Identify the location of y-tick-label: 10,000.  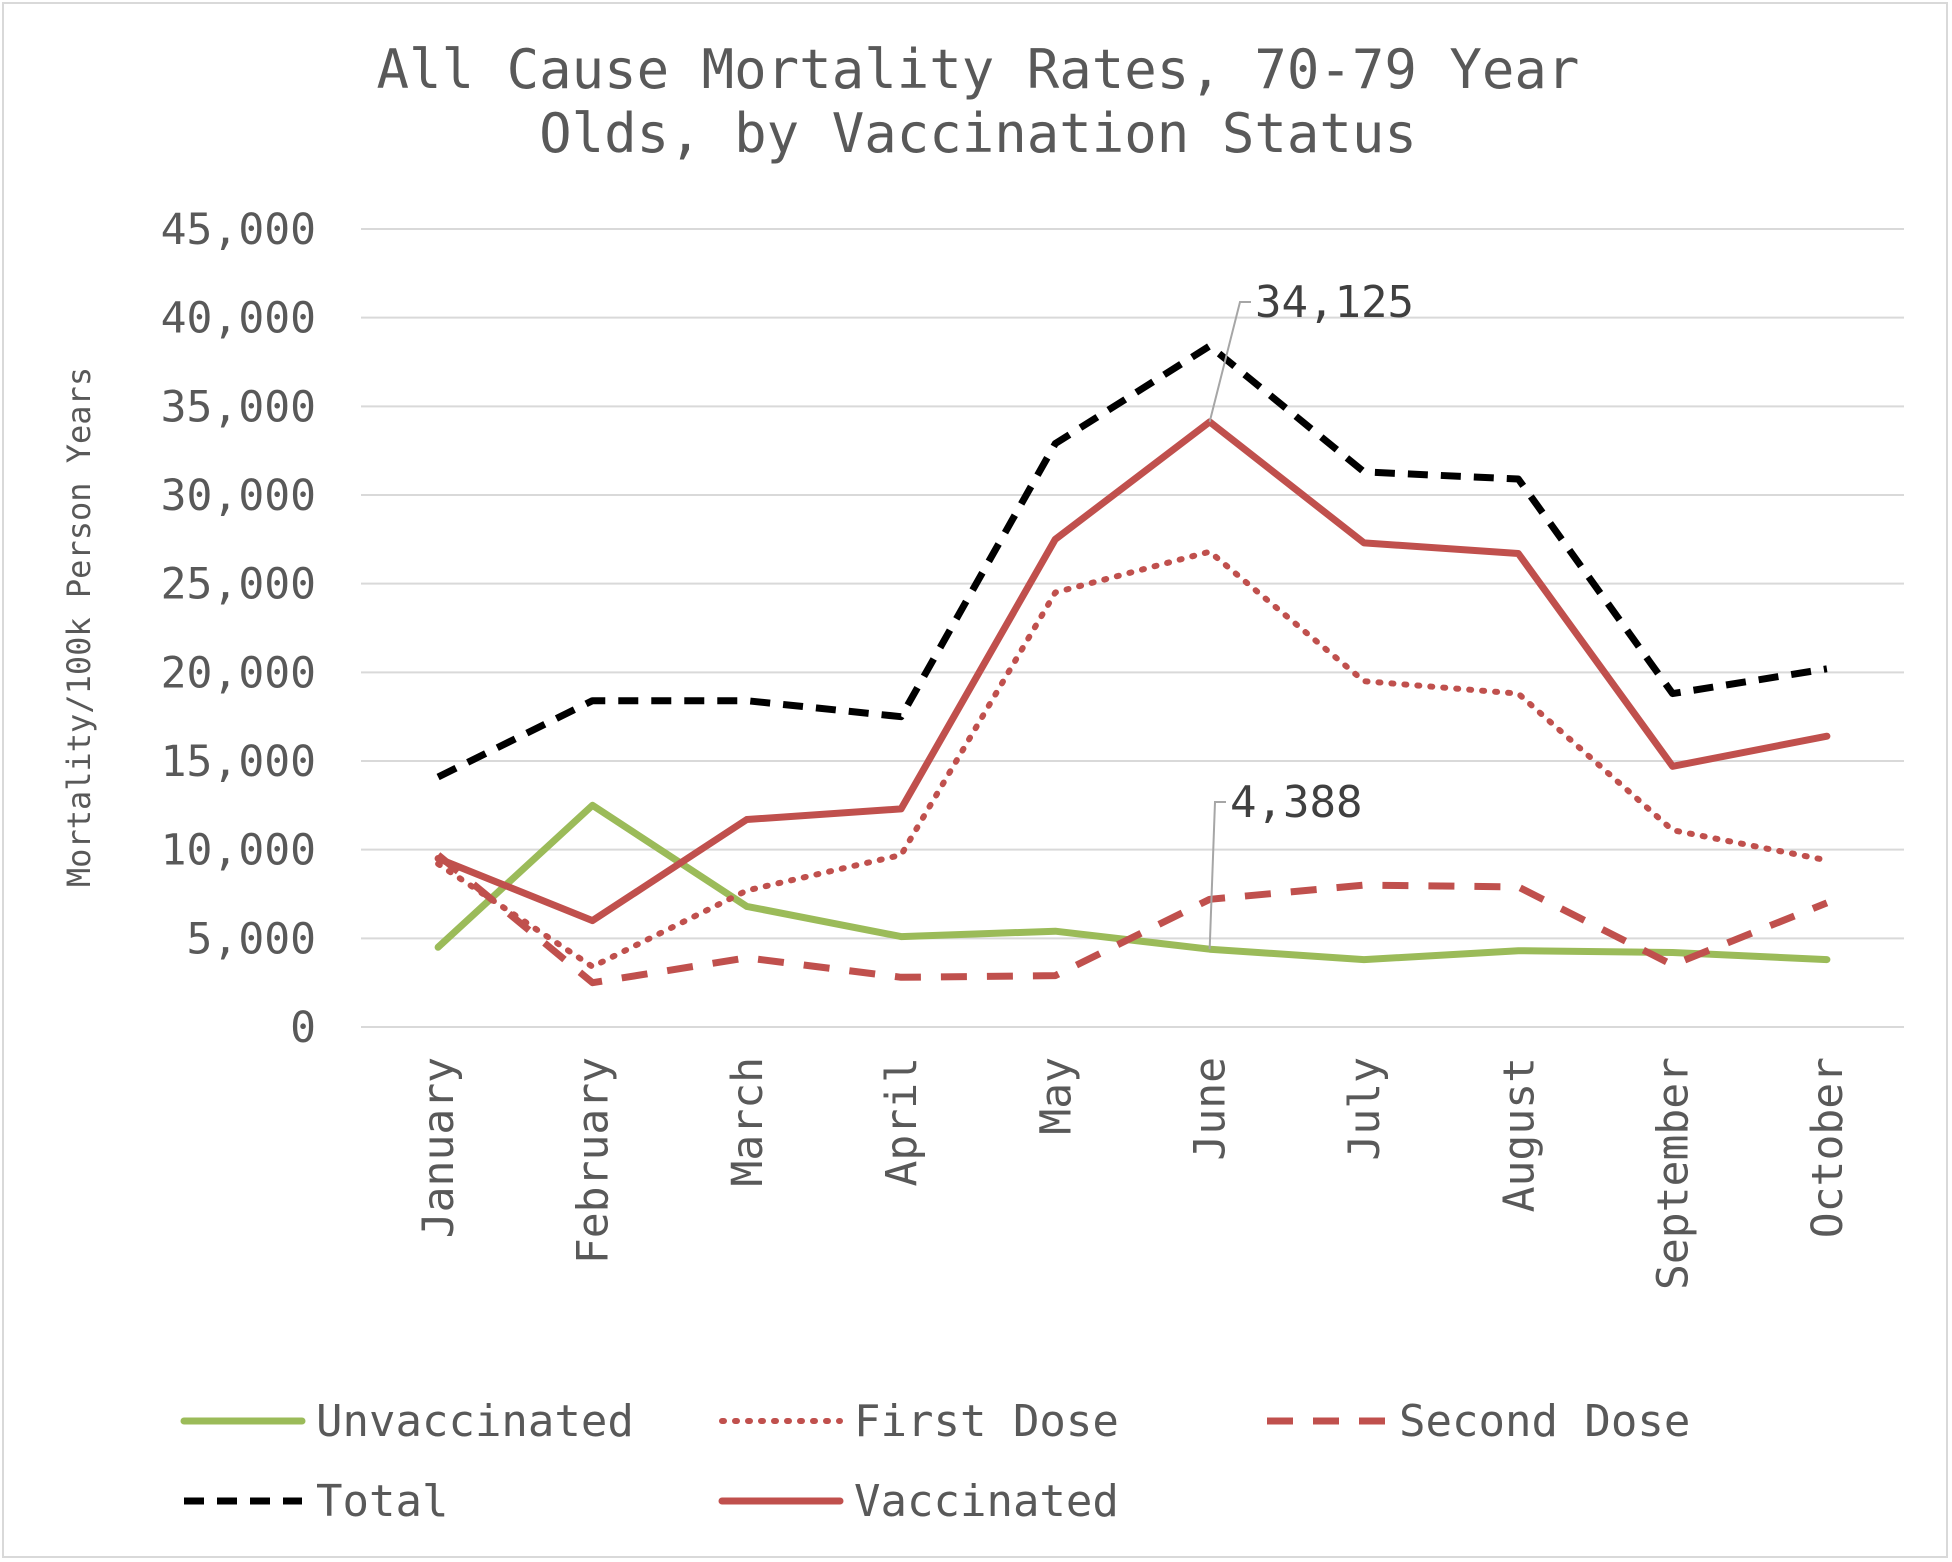
(238, 851).